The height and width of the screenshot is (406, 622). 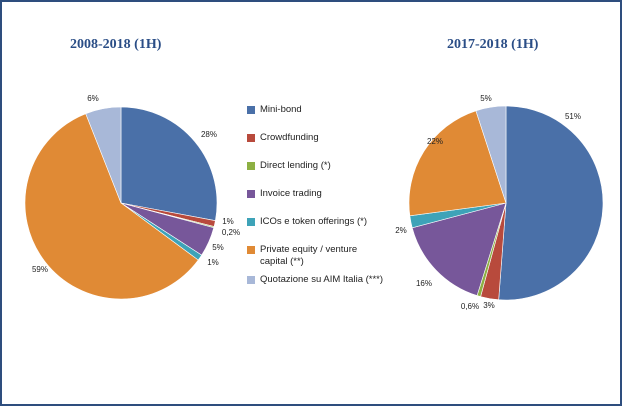 I want to click on data-label-private-equity: 59%, so click(x=40, y=269).